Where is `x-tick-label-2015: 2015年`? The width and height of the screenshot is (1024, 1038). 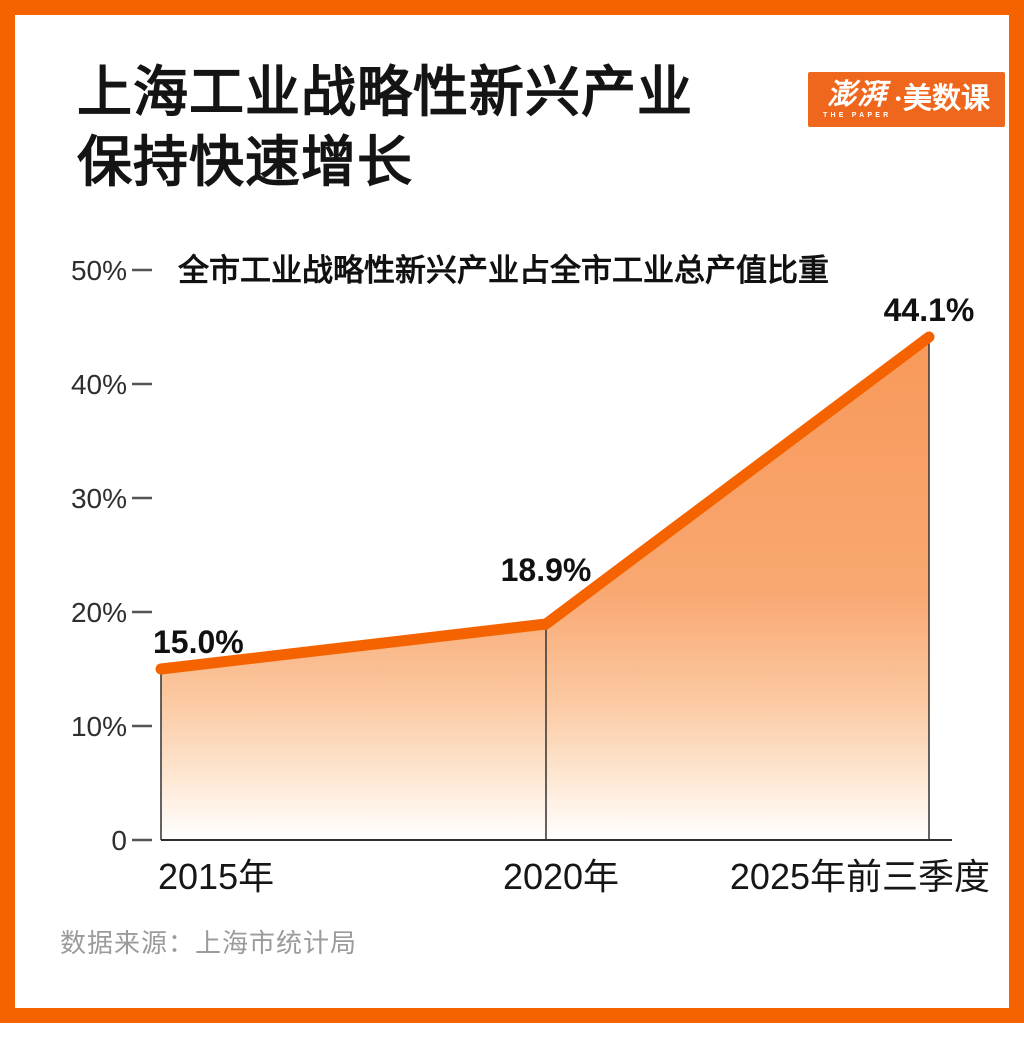
x-tick-label-2015: 2015年 is located at coordinates (216, 876).